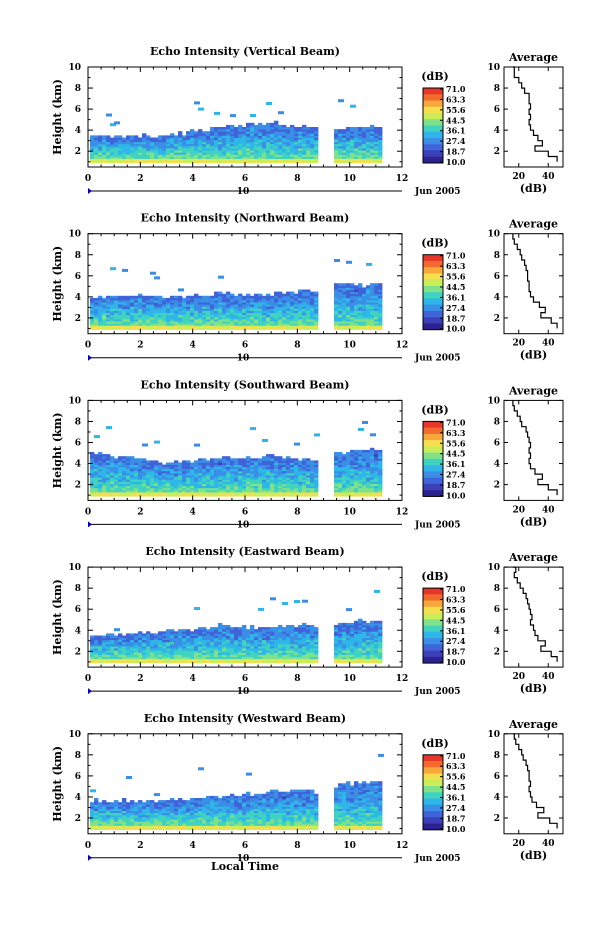 The height and width of the screenshot is (929, 616). Describe the element at coordinates (518, 344) in the screenshot. I see `avg-x-tick-label: 20` at that location.